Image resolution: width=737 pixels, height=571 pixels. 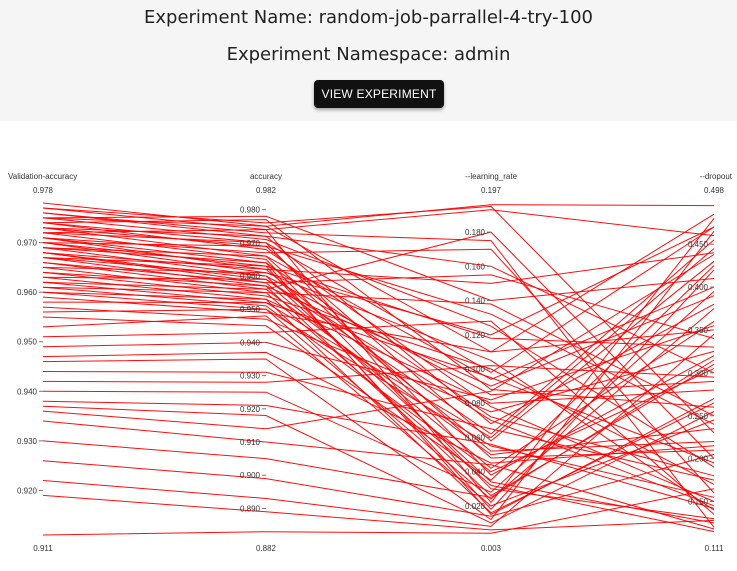 I want to click on axis-tick-label-validation-accuracy-4: 0.950, so click(x=27, y=342).